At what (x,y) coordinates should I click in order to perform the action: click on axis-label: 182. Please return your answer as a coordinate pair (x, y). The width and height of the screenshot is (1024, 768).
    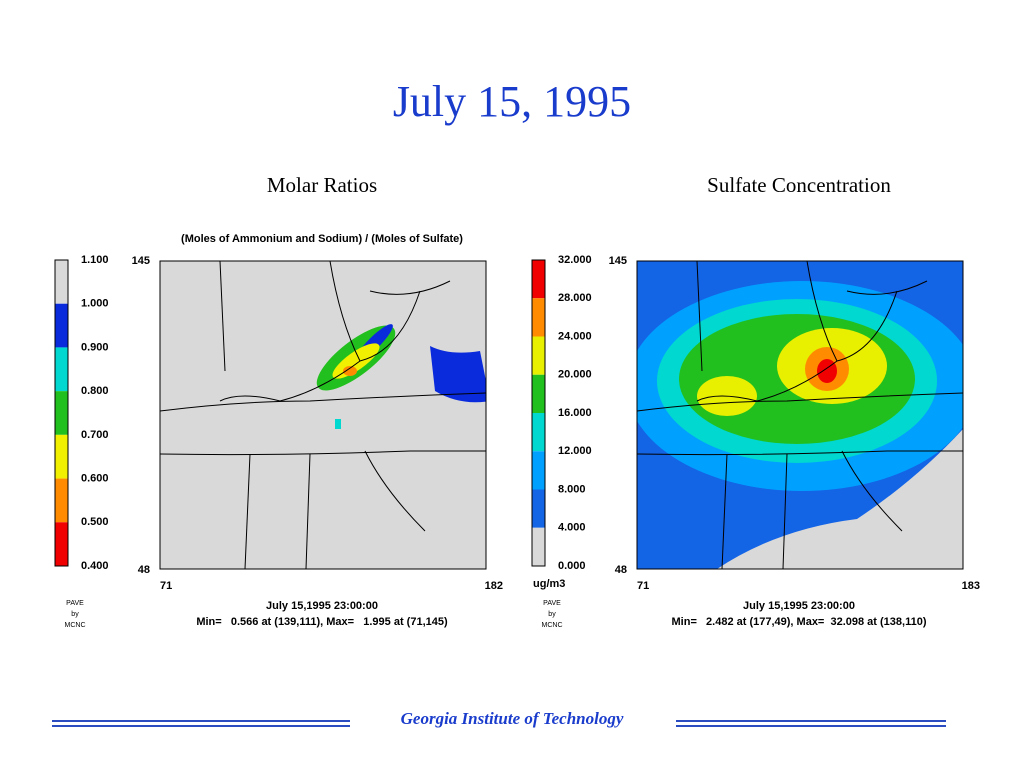
    Looking at the image, I should click on (494, 586).